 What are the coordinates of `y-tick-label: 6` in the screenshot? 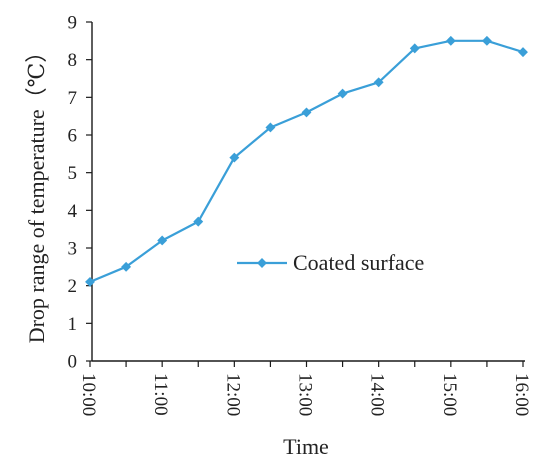 It's located at (73, 136).